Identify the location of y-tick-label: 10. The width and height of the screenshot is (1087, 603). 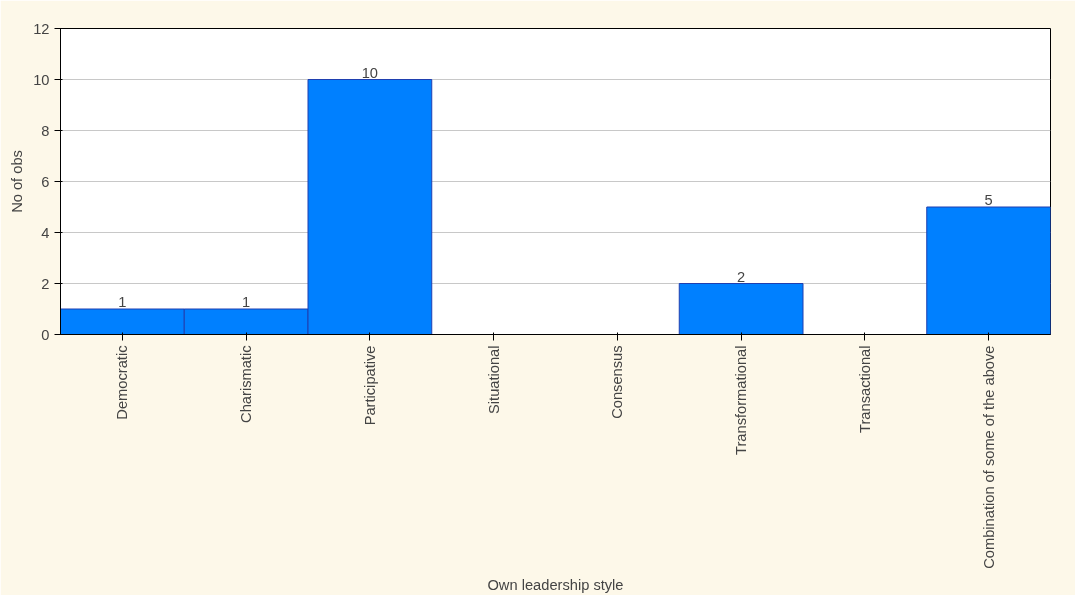
(41, 79).